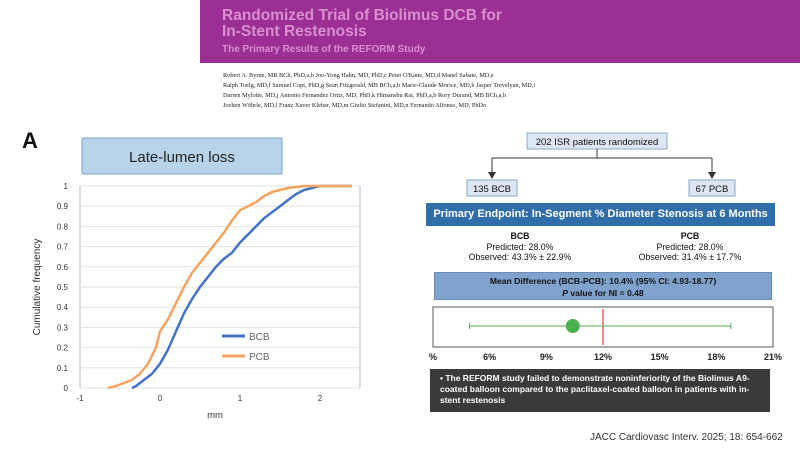 The height and width of the screenshot is (450, 800). What do you see at coordinates (773, 357) in the screenshot?
I see `forest-x-tick-label: 21%` at bounding box center [773, 357].